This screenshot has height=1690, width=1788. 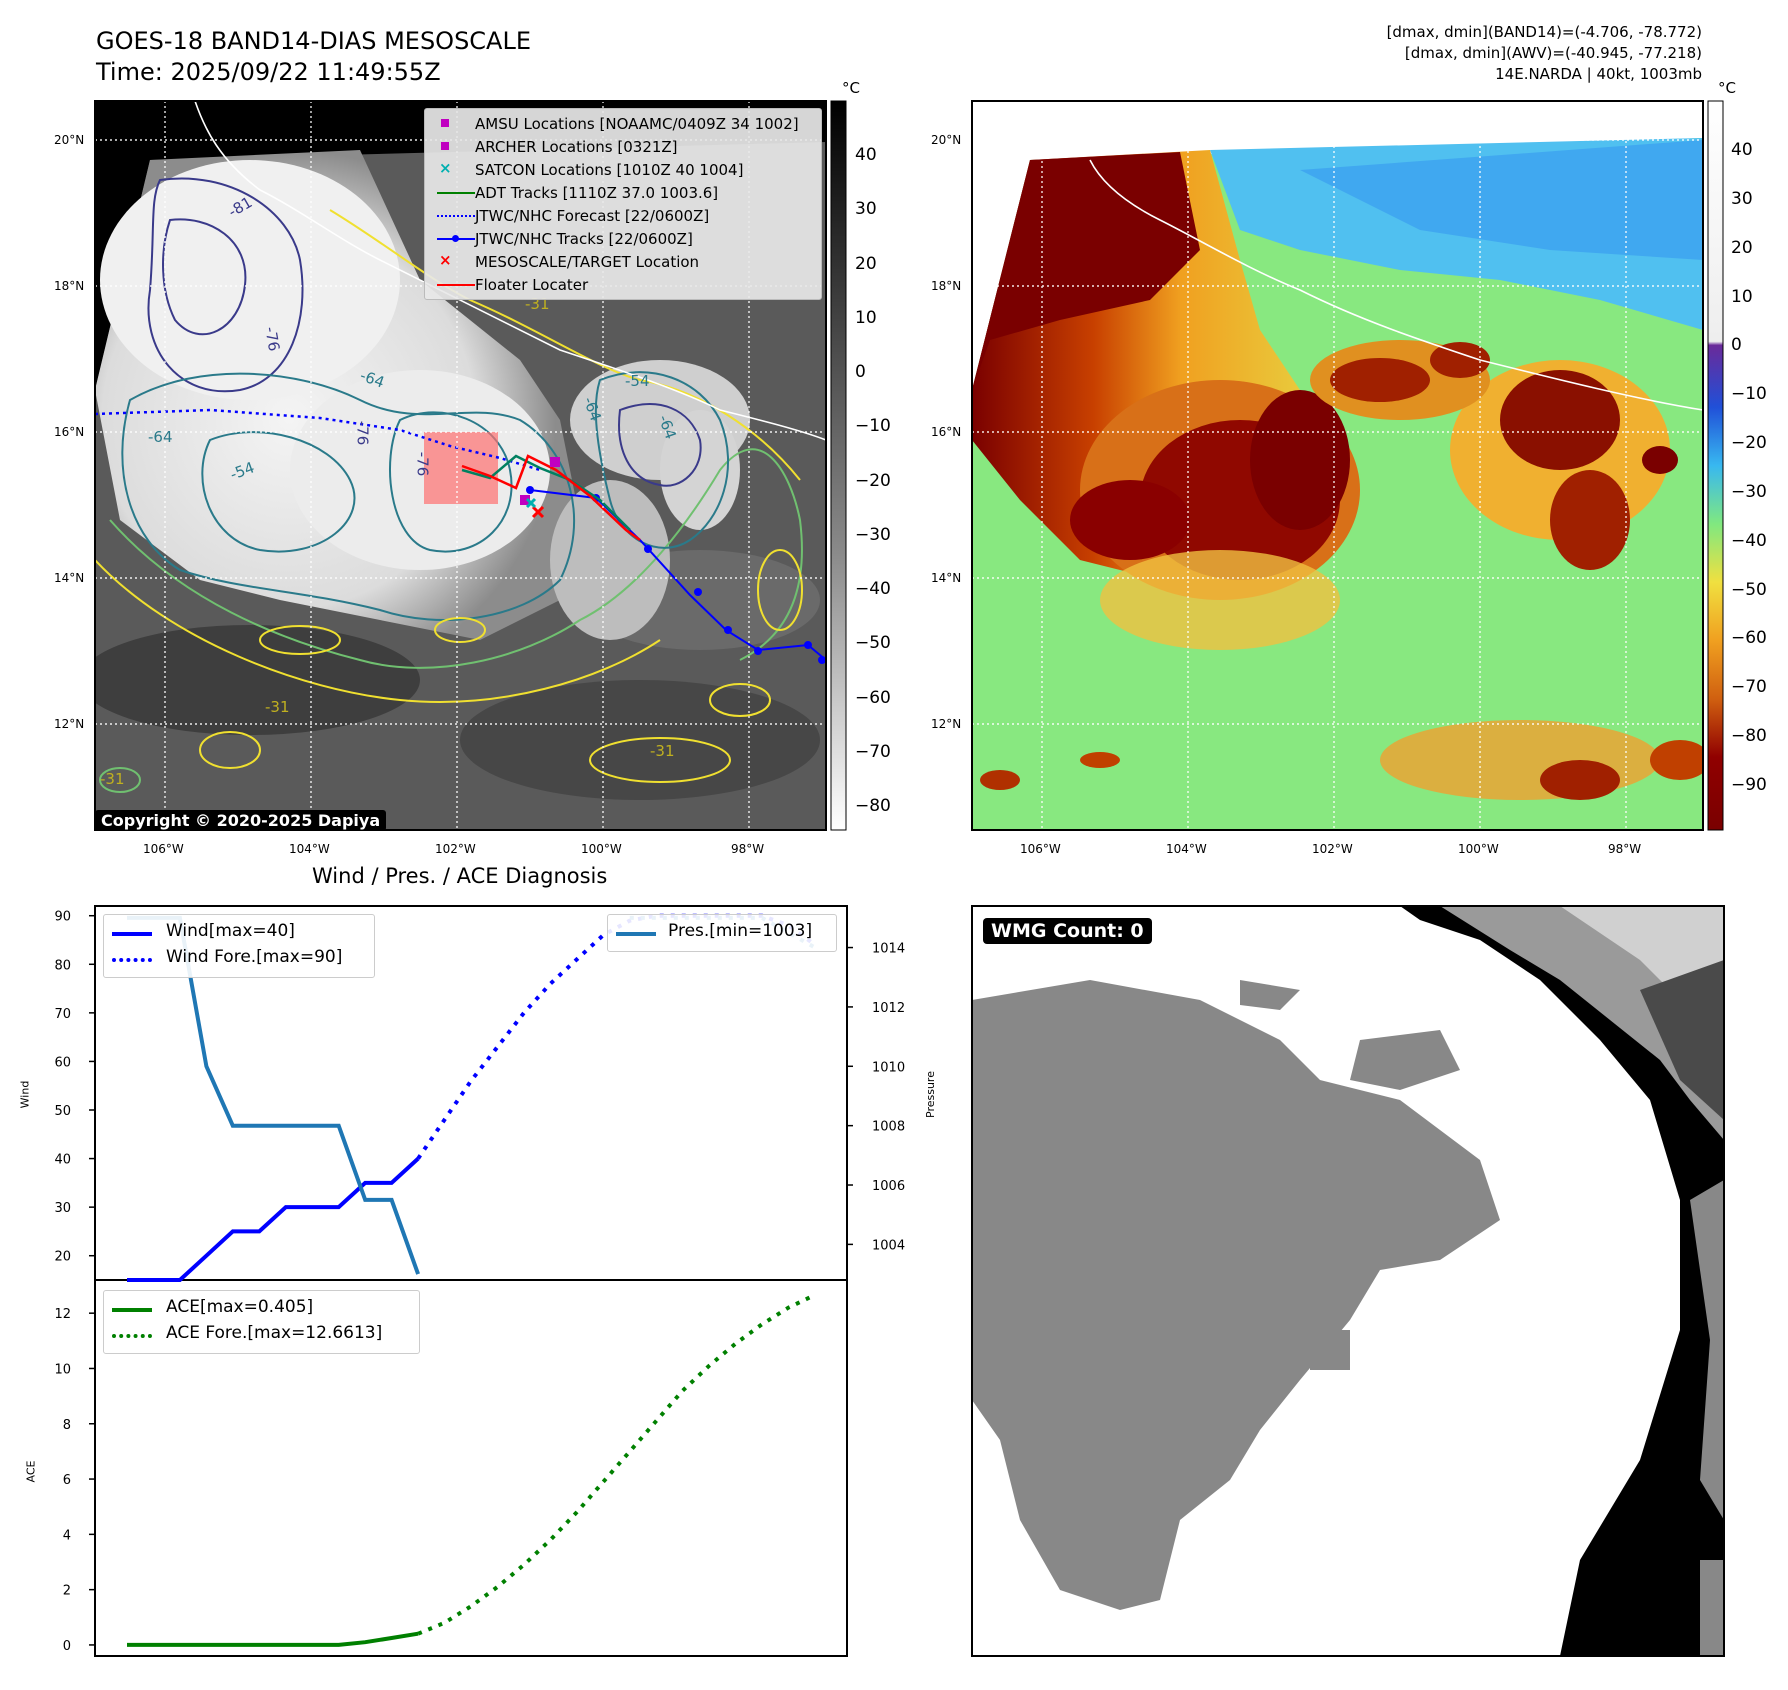 What do you see at coordinates (309, 849) in the screenshot?
I see `lon-tick-104: 104°W` at bounding box center [309, 849].